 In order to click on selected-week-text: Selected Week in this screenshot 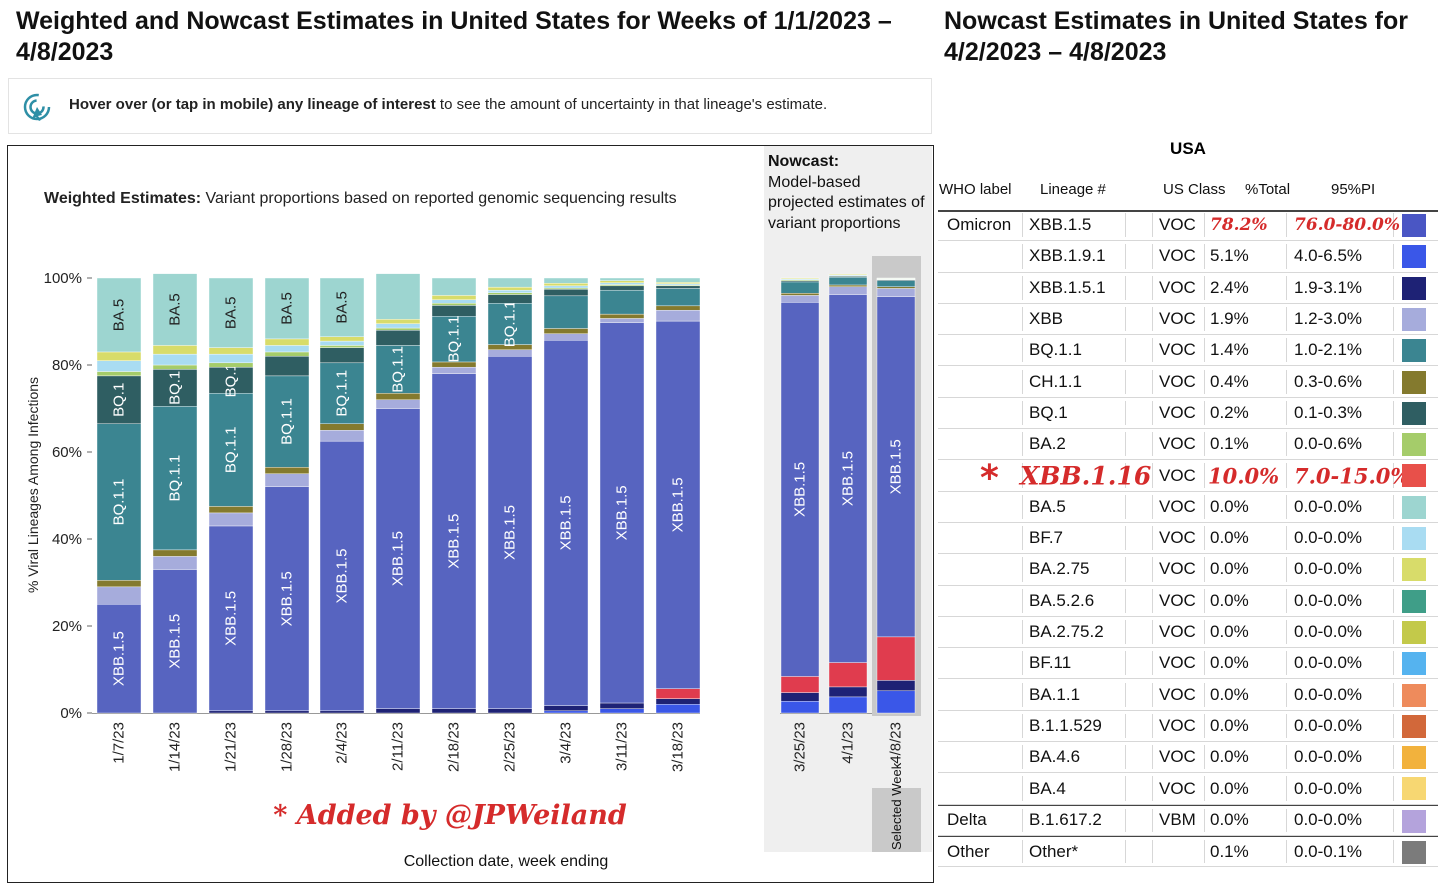, I will do `click(896, 806)`.